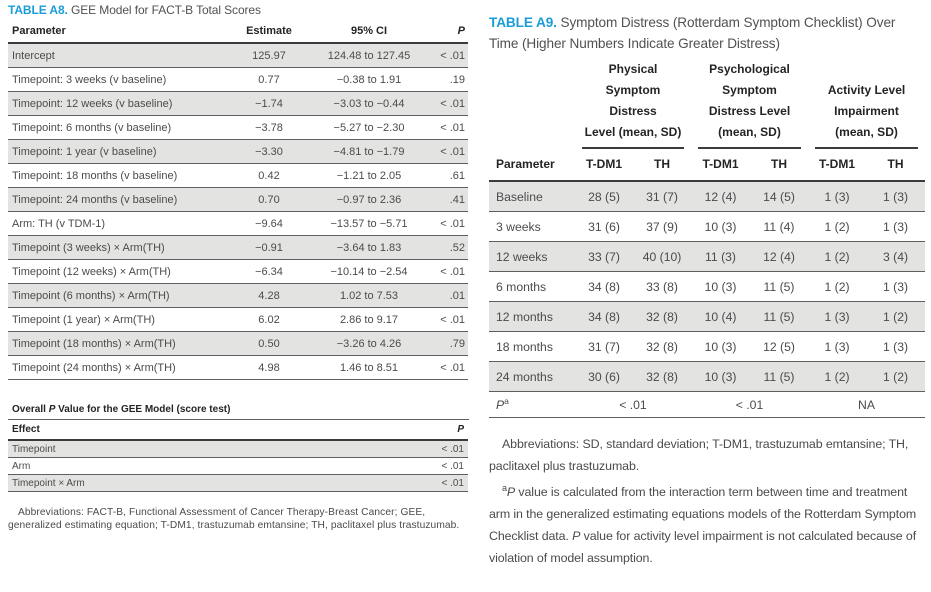 This screenshot has width=931, height=592. I want to click on cell: Timepoint, so click(213, 449).